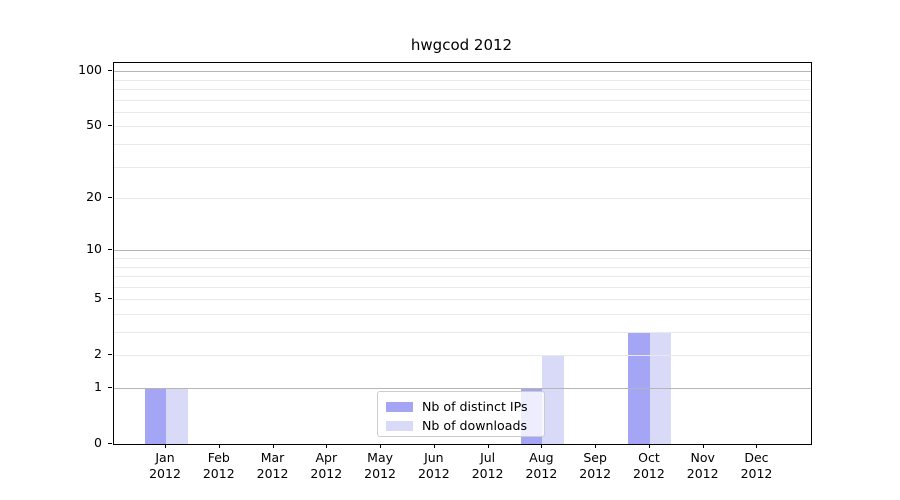  I want to click on x-label-month: Jan, so click(165, 457).